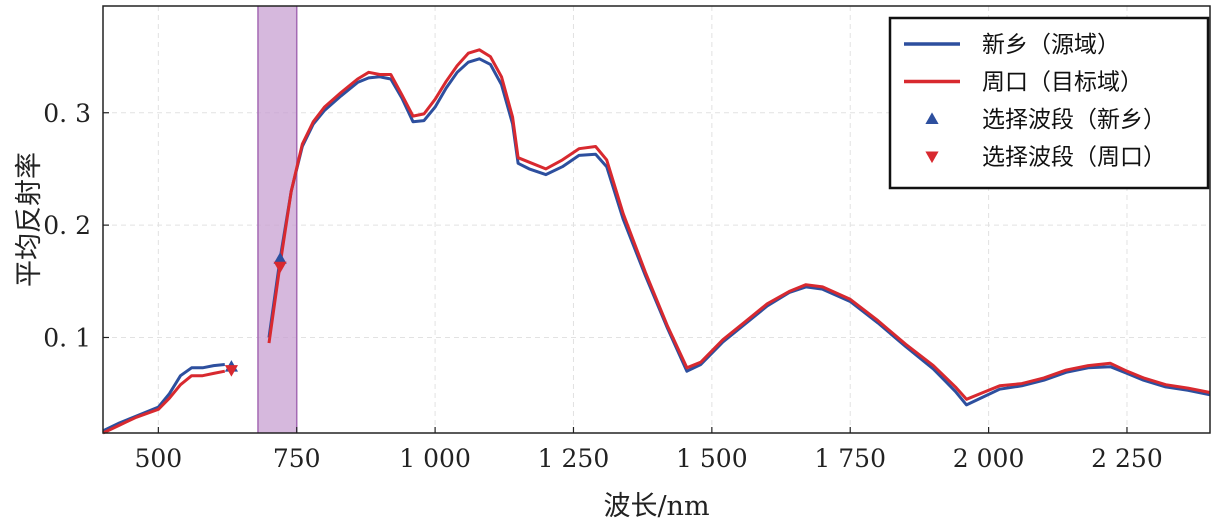  I want to click on legend: 新乡（源域） 周口（目标域） 选择波段（新乡） 选择波段（周口）, so click(1049, 103).